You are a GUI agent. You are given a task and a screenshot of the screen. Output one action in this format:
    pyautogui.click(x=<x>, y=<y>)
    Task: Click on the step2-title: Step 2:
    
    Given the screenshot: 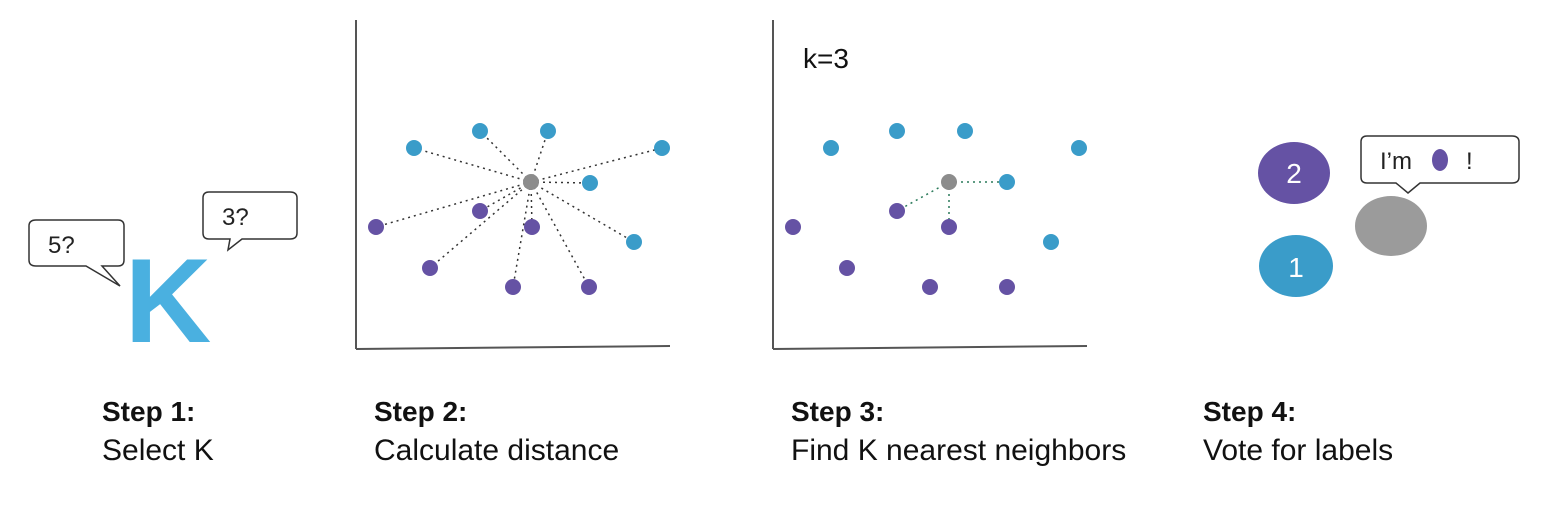 What is the action you would take?
    pyautogui.click(x=421, y=411)
    